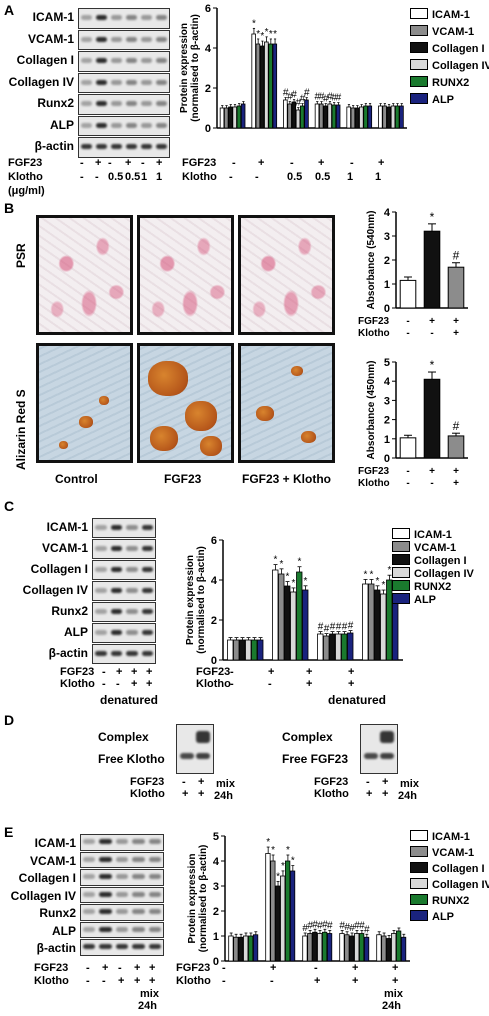 The width and height of the screenshot is (489, 1016). Describe the element at coordinates (216, 937) in the screenshot. I see `y-tick-label: 1` at that location.